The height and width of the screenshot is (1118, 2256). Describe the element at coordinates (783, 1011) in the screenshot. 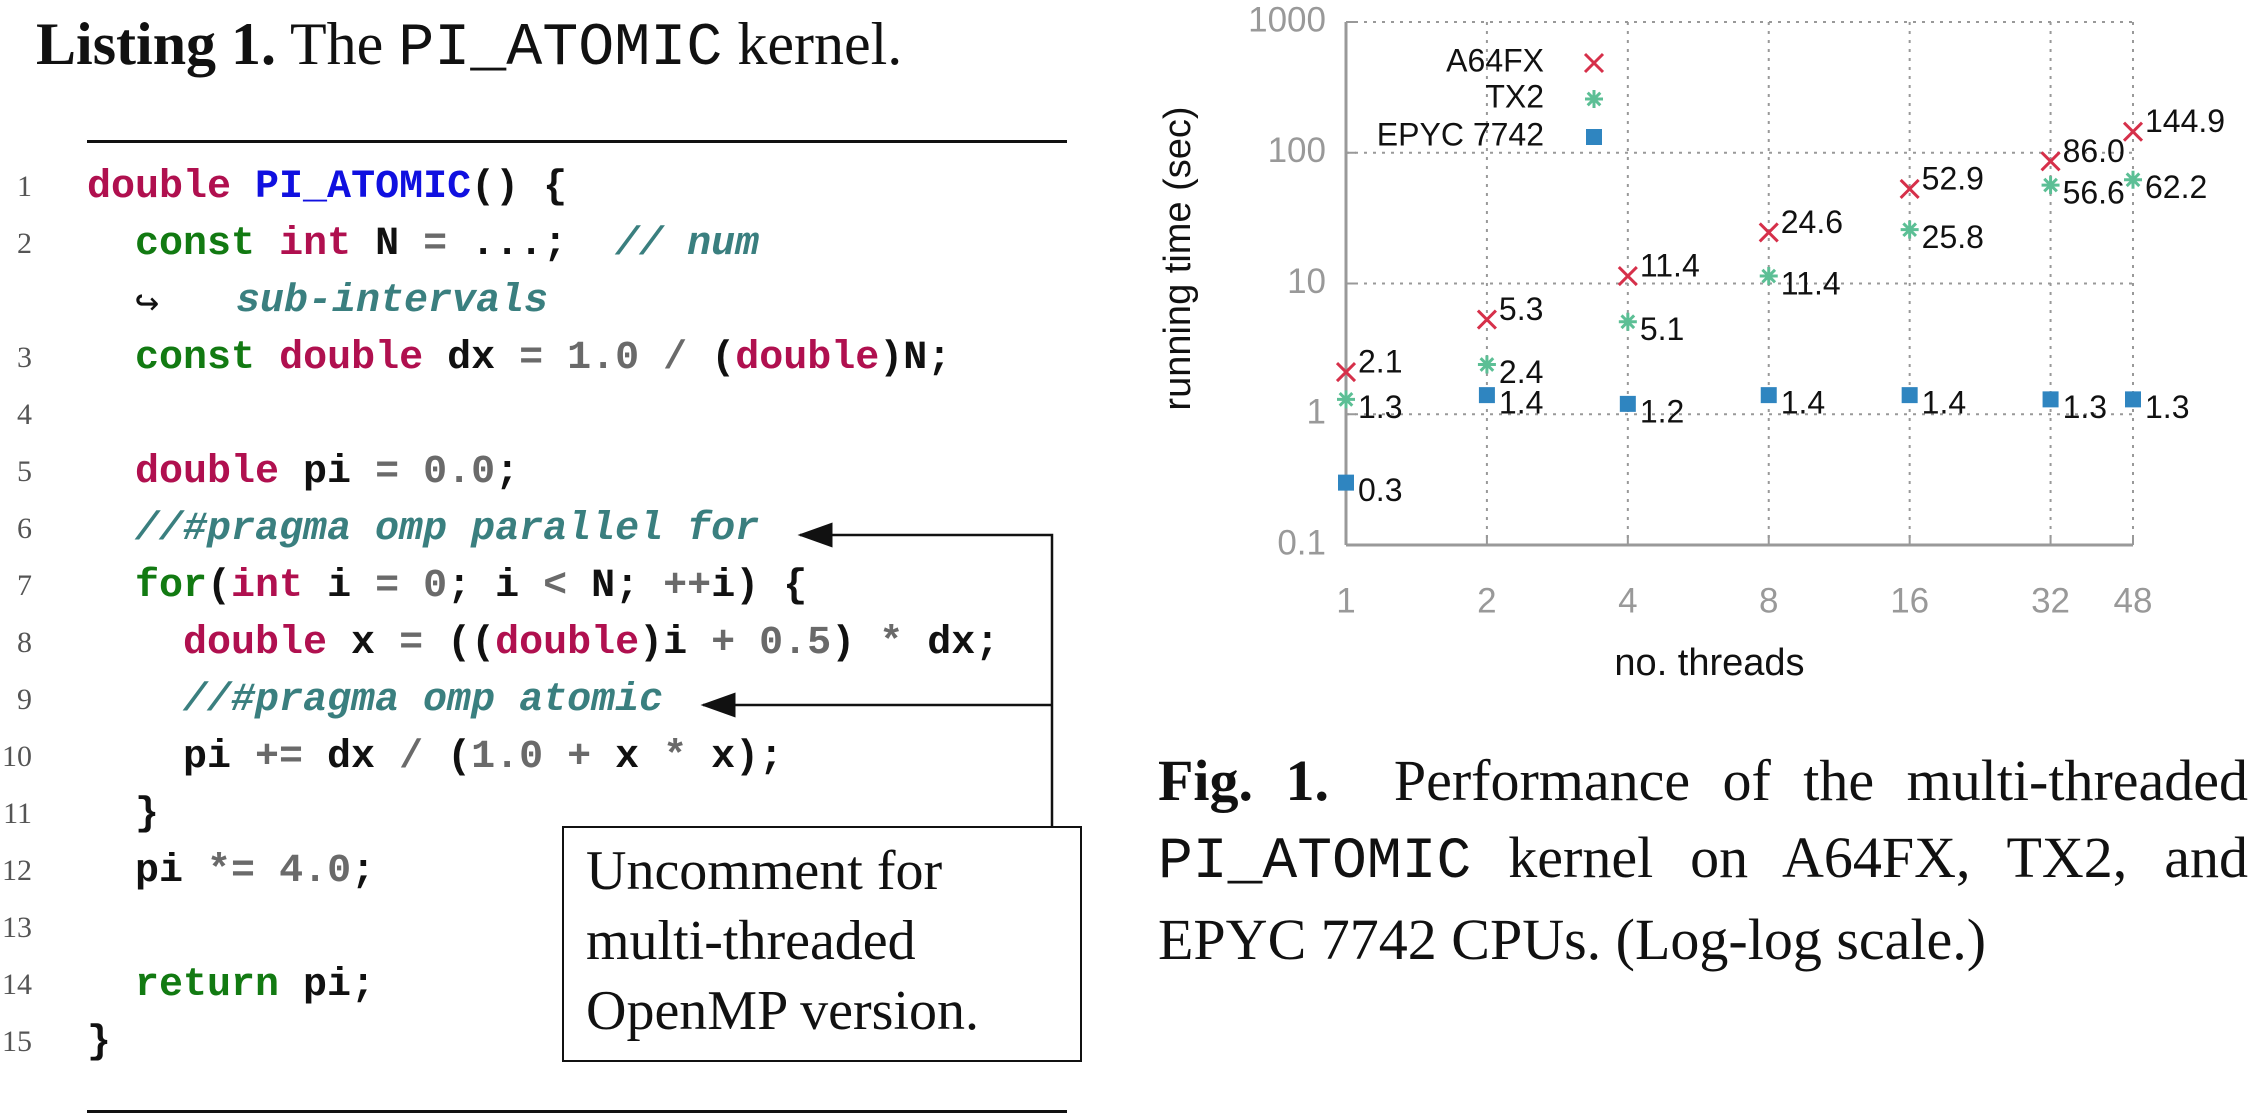

I see `annotation-text: OpenMP version.` at that location.